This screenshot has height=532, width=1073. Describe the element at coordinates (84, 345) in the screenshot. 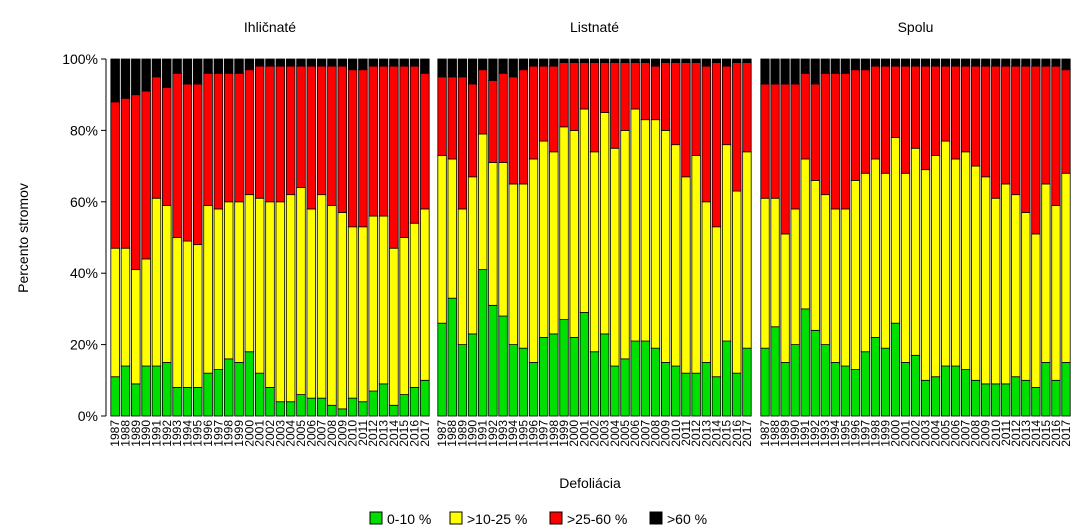

I see `y-tick-label: 20%` at that location.